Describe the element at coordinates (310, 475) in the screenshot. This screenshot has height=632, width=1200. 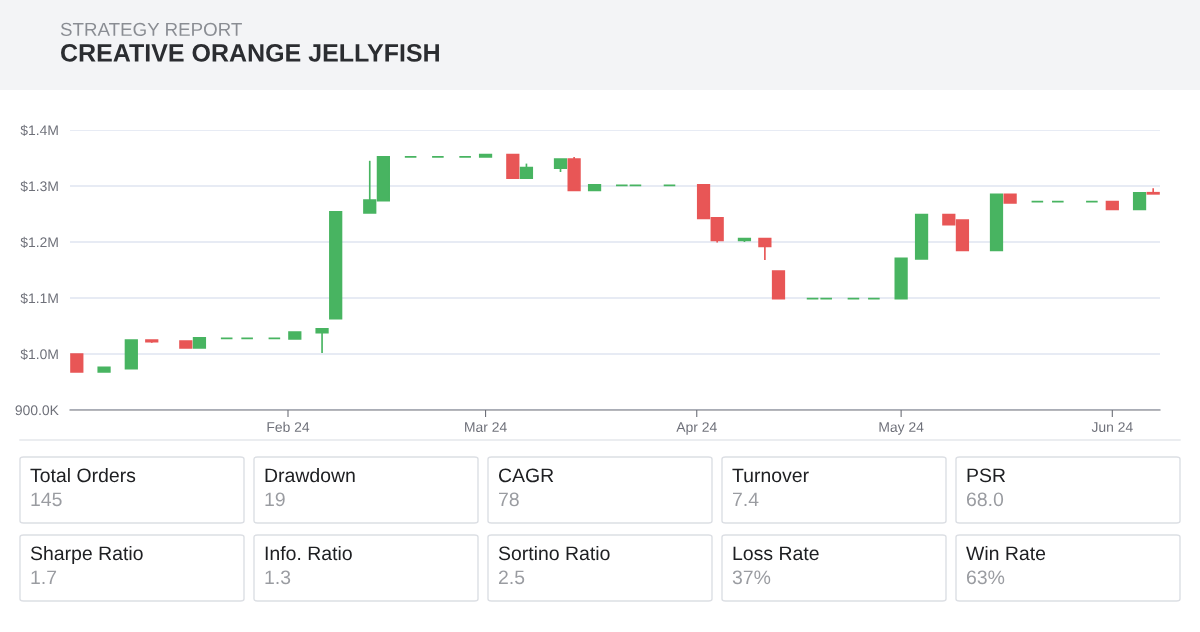
I see `category-label: Drawdown` at that location.